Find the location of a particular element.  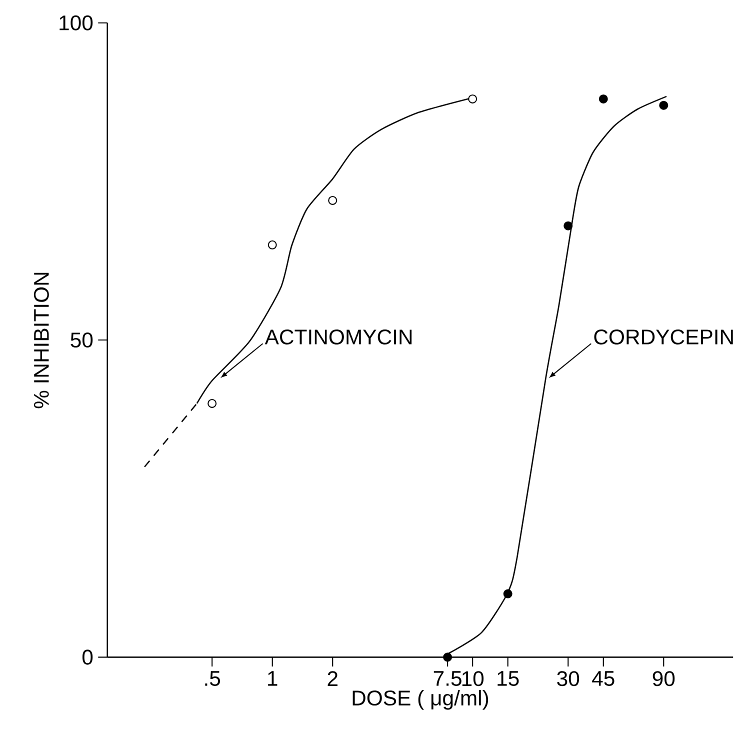

annotation: CORDYCEPIN is located at coordinates (663, 337).